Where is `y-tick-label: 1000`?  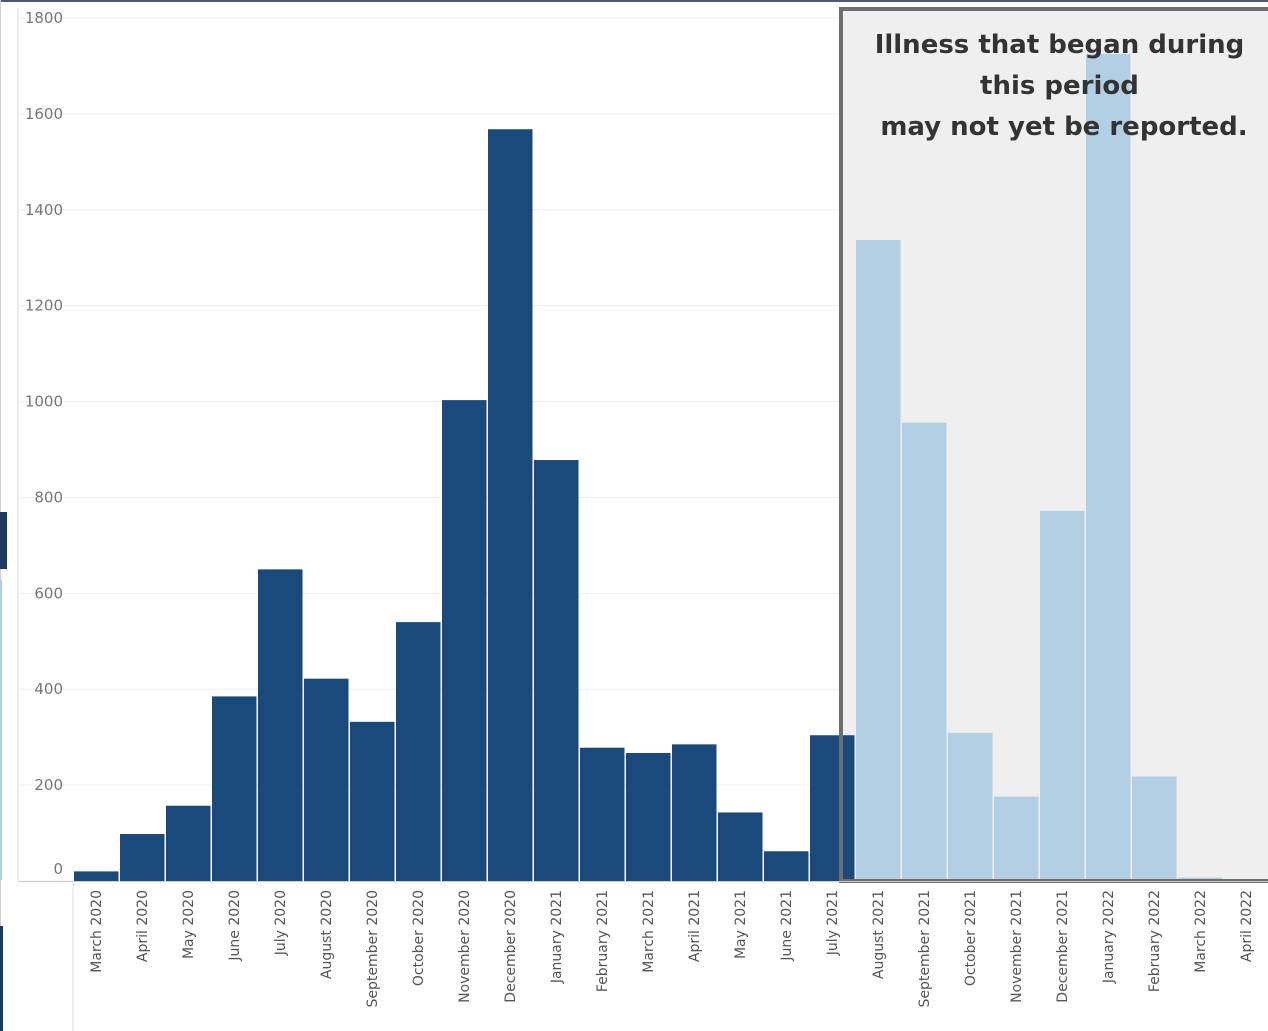
y-tick-label: 1000 is located at coordinates (44, 402).